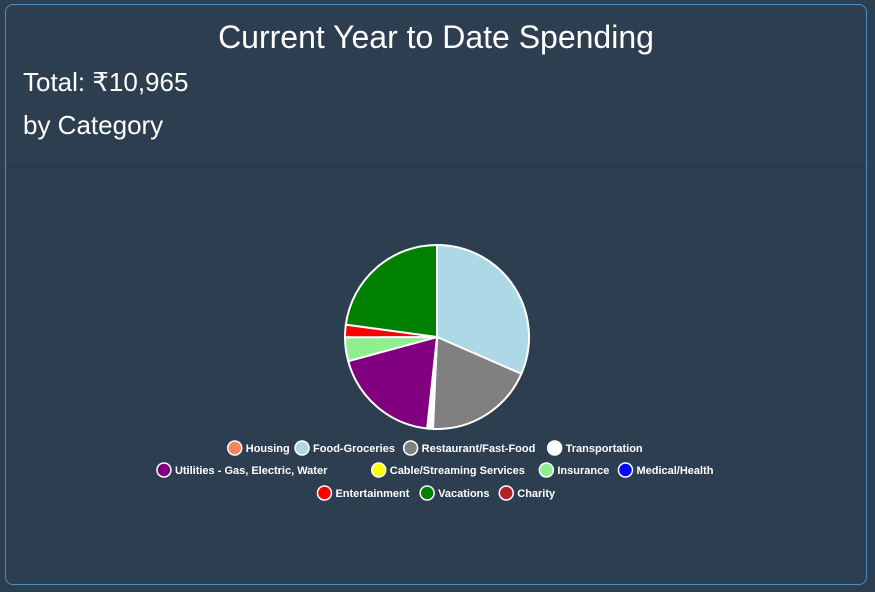 The image size is (875, 592). I want to click on legend-item-entertainment: Entertainment, so click(363, 493).